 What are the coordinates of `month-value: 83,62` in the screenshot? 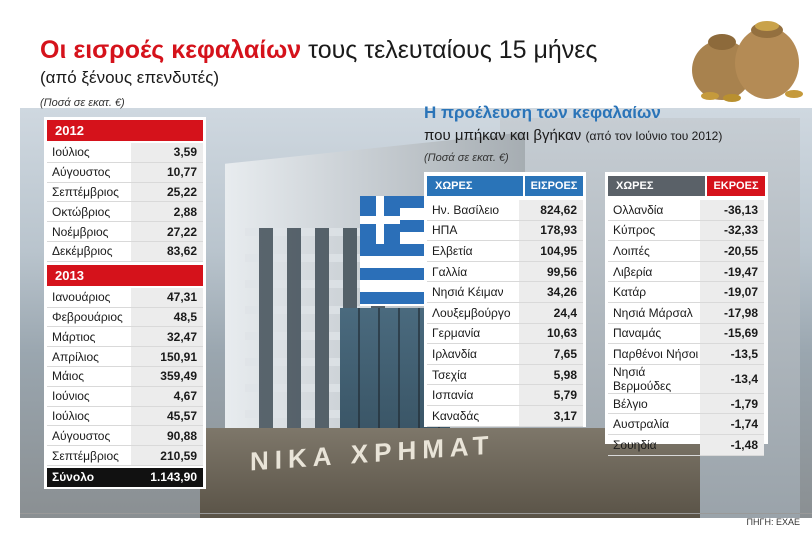 It's located at (167, 251).